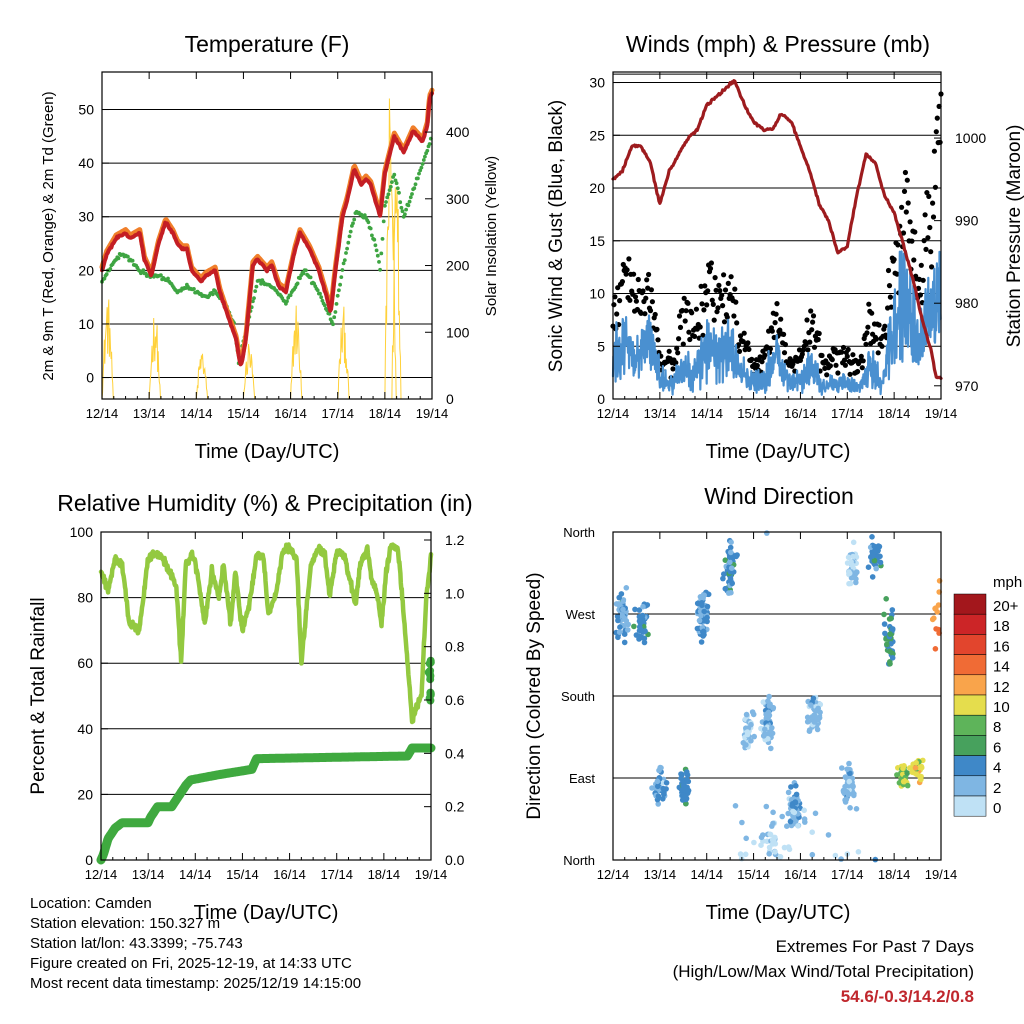 The height and width of the screenshot is (1024, 1024). What do you see at coordinates (385, 413) in the screenshot?
I see `temperature-xtick-label: 18/14` at bounding box center [385, 413].